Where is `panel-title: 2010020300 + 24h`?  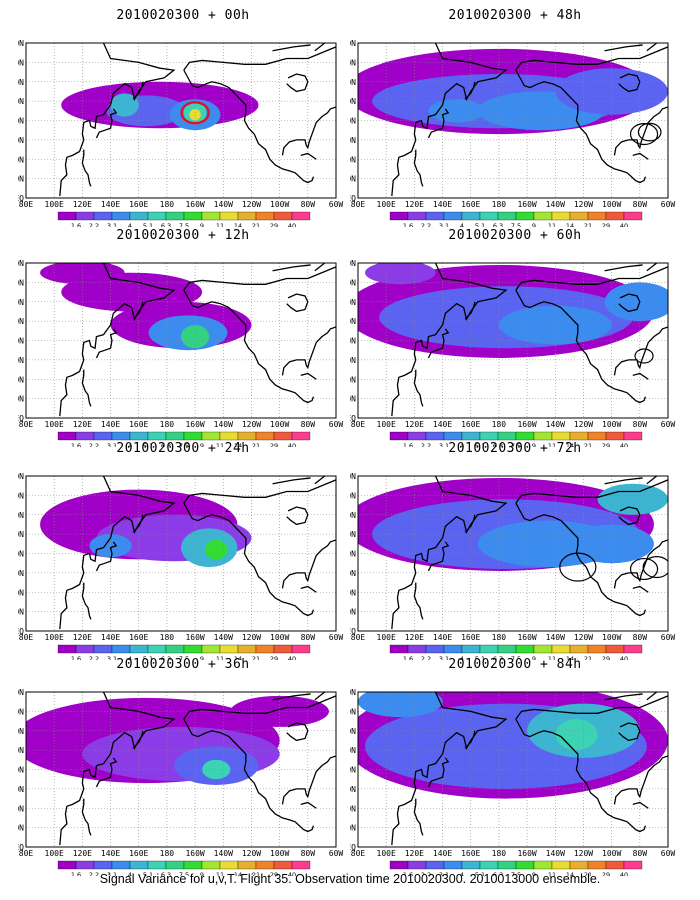
panel-title: 2010020300 + 24h is located at coordinates (183, 448).